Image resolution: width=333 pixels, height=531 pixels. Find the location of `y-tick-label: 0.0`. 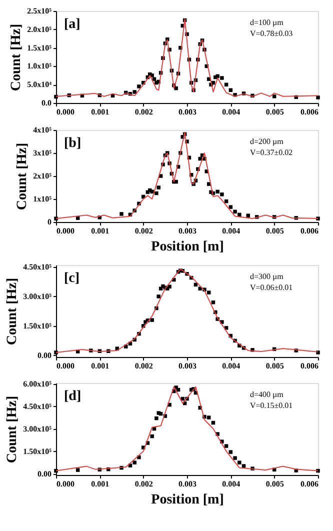

y-tick-label: 0.0 is located at coordinates (47, 103).